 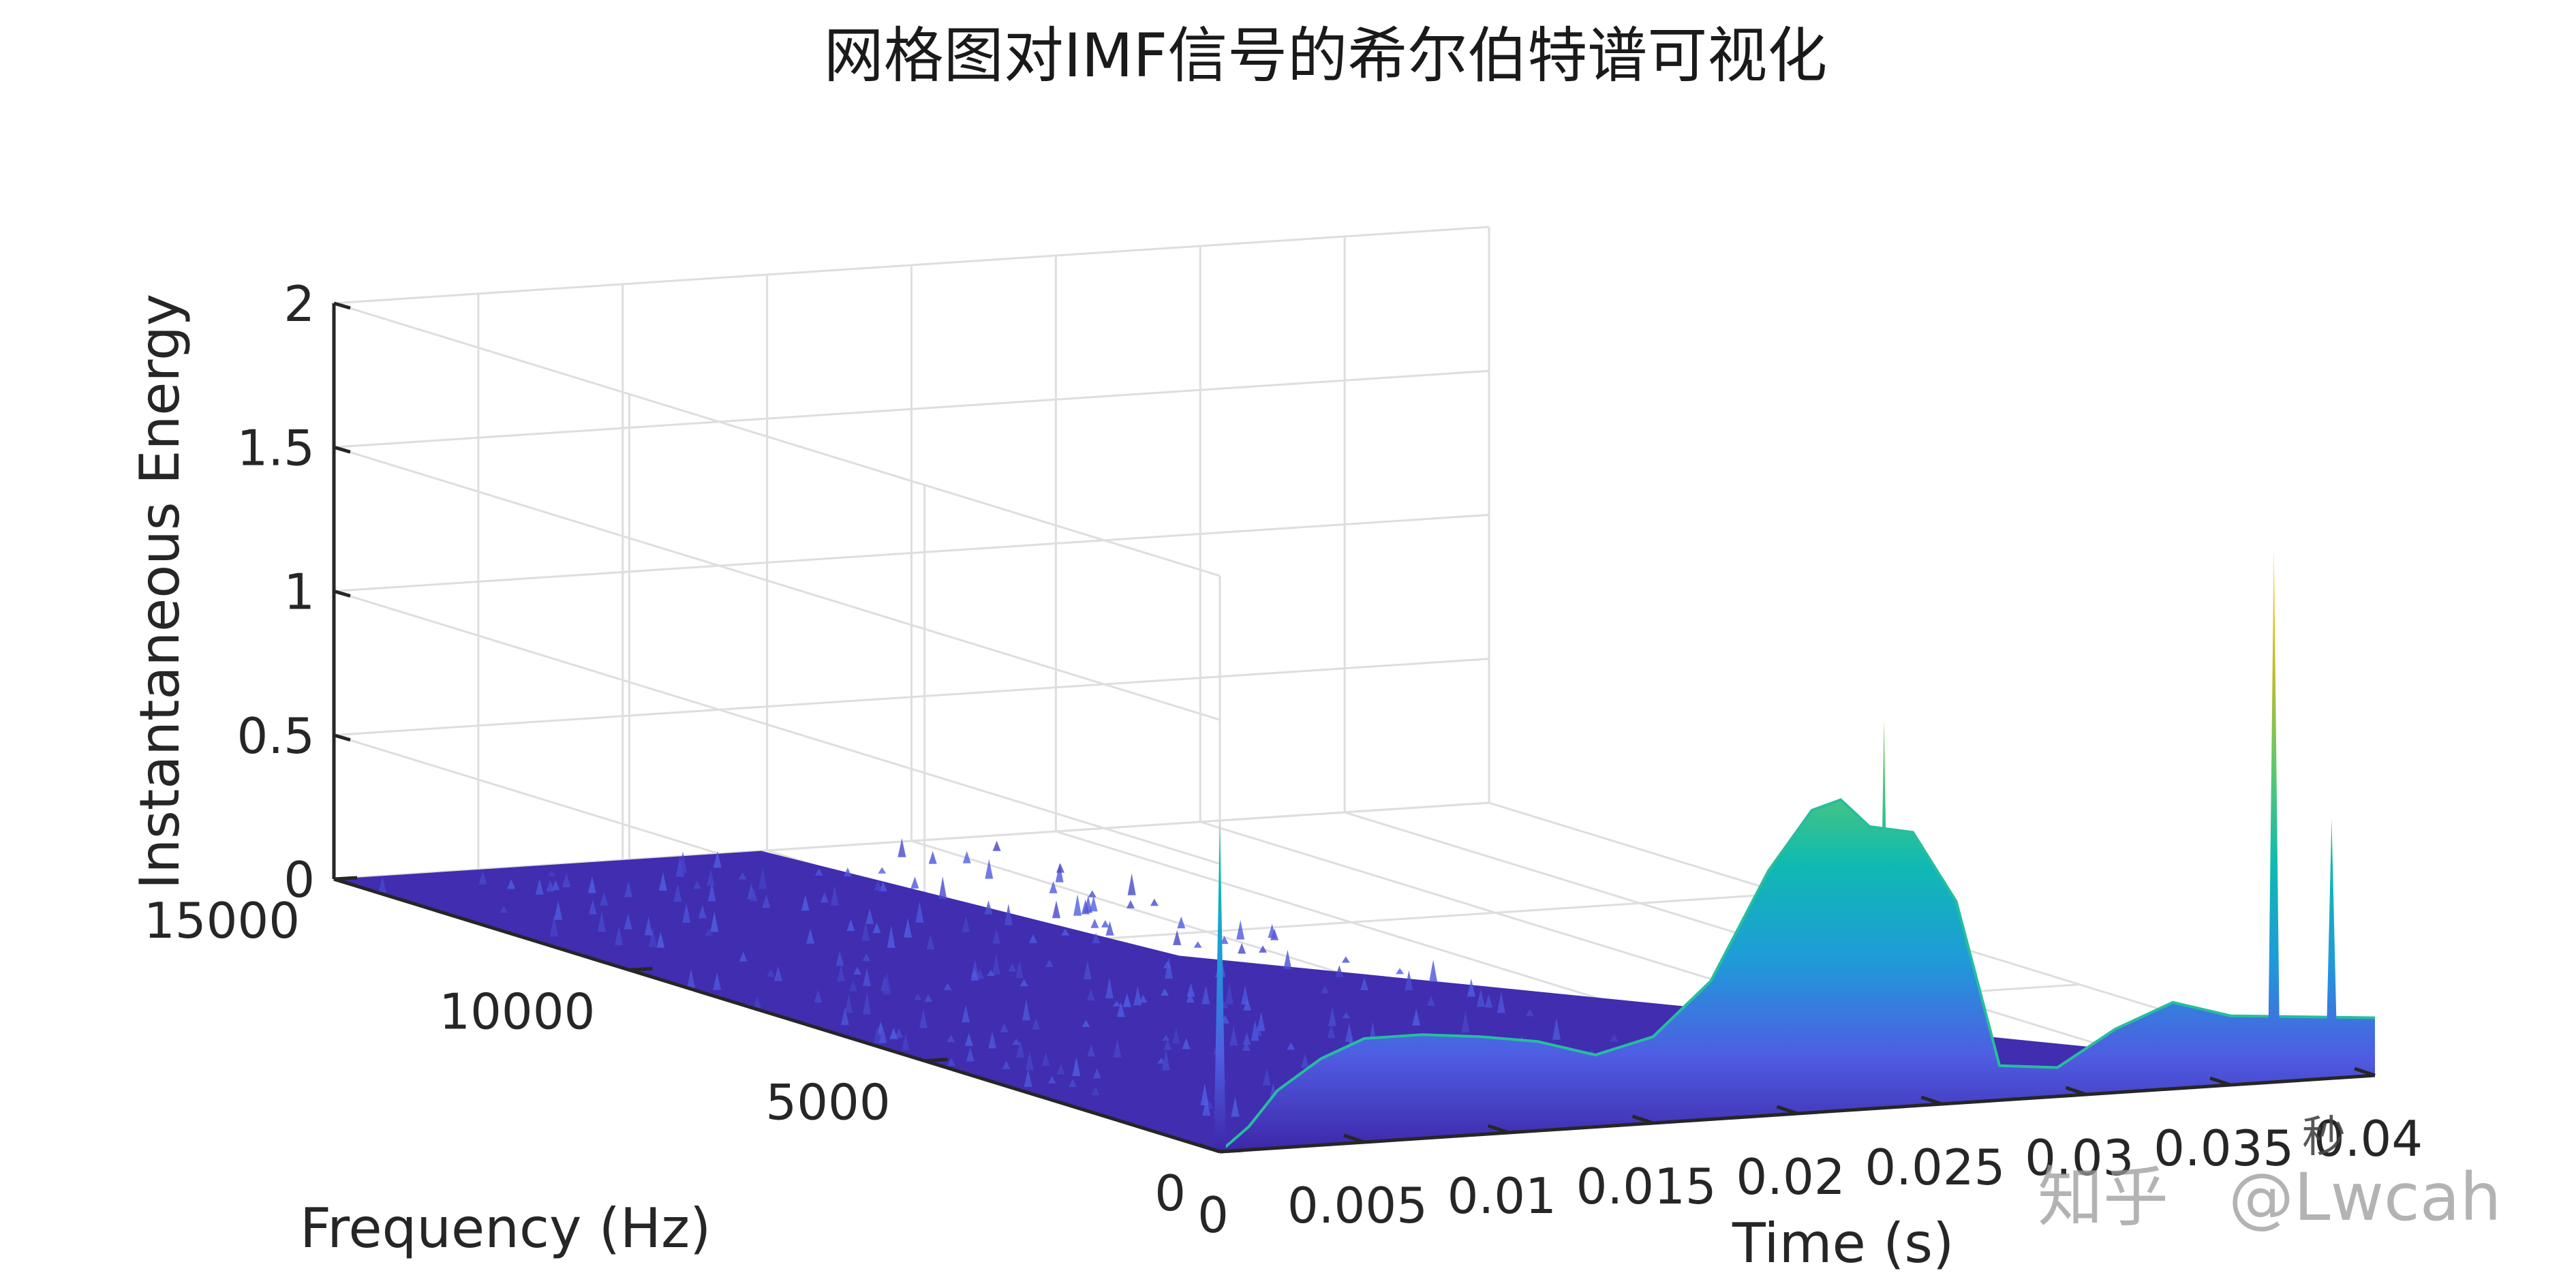 I want to click on x-tick-label: 0.005, so click(x=1357, y=1205).